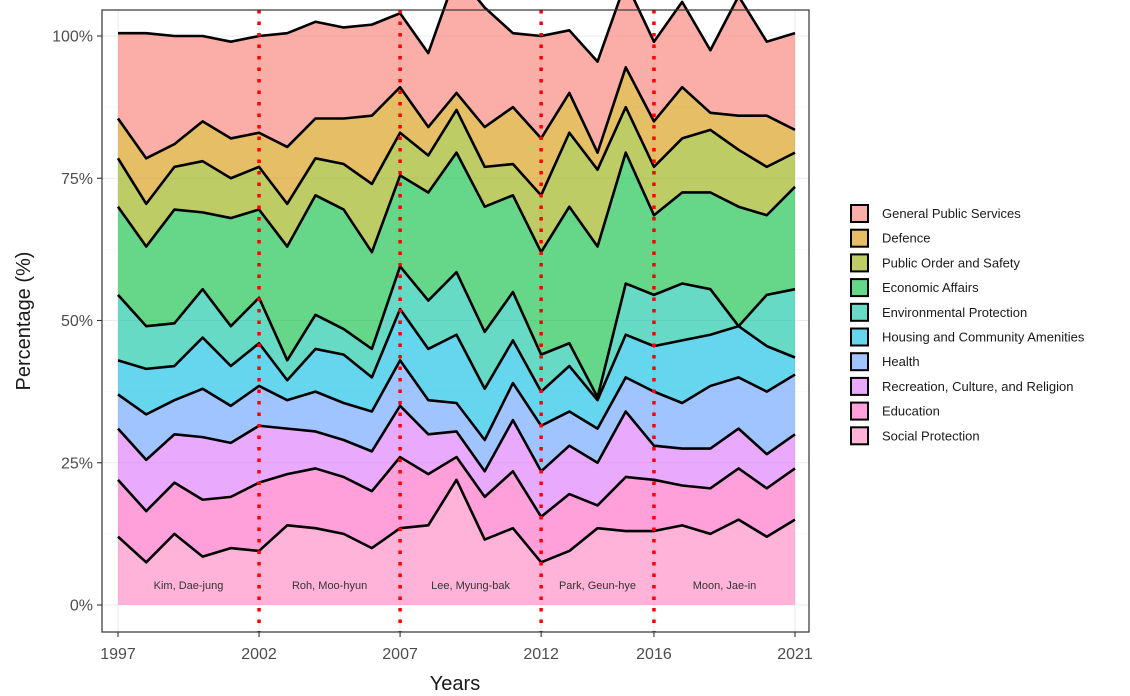 The height and width of the screenshot is (696, 1130). I want to click on area-social-protection, so click(456, 542).